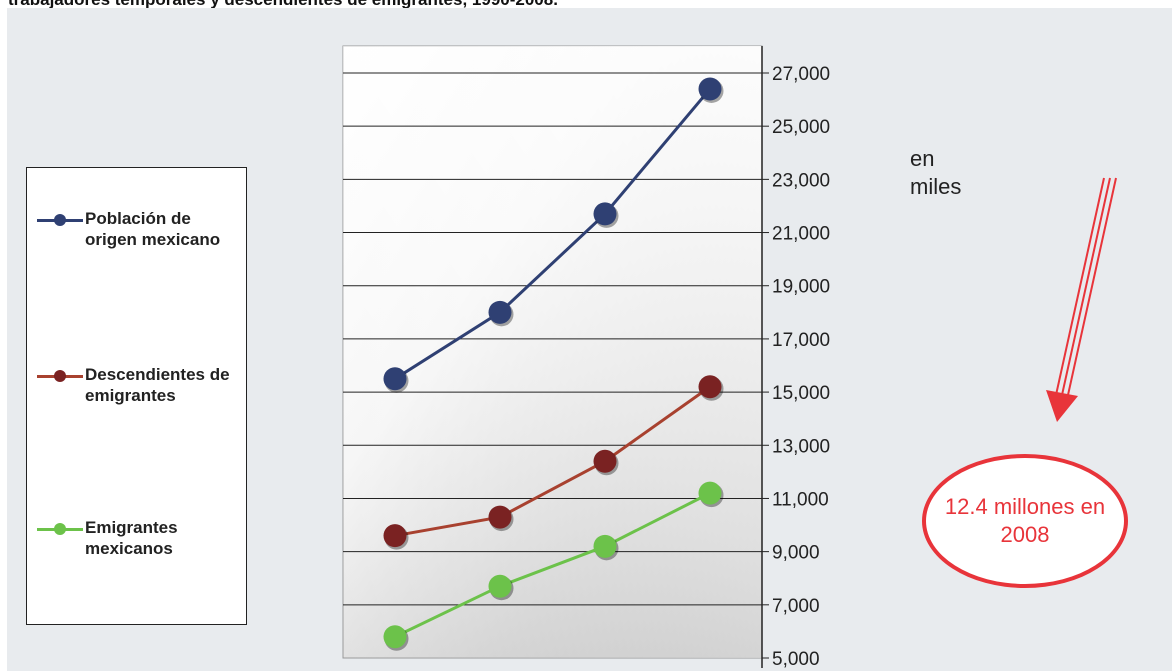 This screenshot has height=671, width=1172. What do you see at coordinates (801, 287) in the screenshot?
I see `y-tick-label: 19,000` at bounding box center [801, 287].